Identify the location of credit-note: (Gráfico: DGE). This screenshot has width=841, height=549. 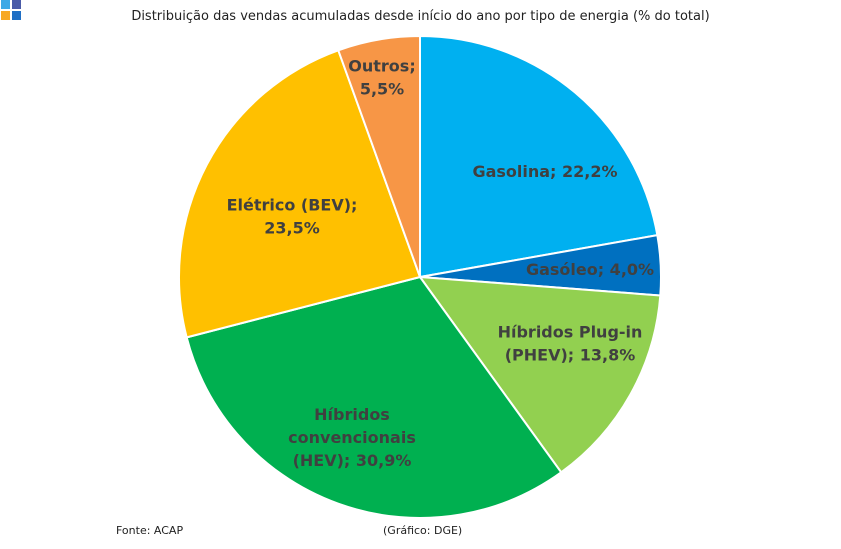
(423, 530).